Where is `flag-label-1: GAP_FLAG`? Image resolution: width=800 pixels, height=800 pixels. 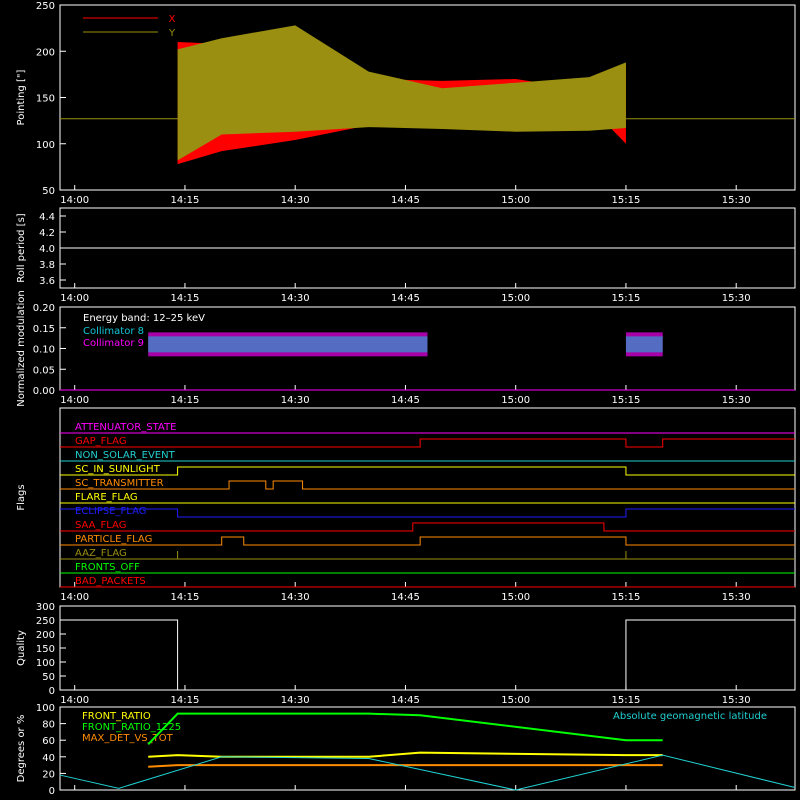
flag-label-1: GAP_FLAG is located at coordinates (101, 441).